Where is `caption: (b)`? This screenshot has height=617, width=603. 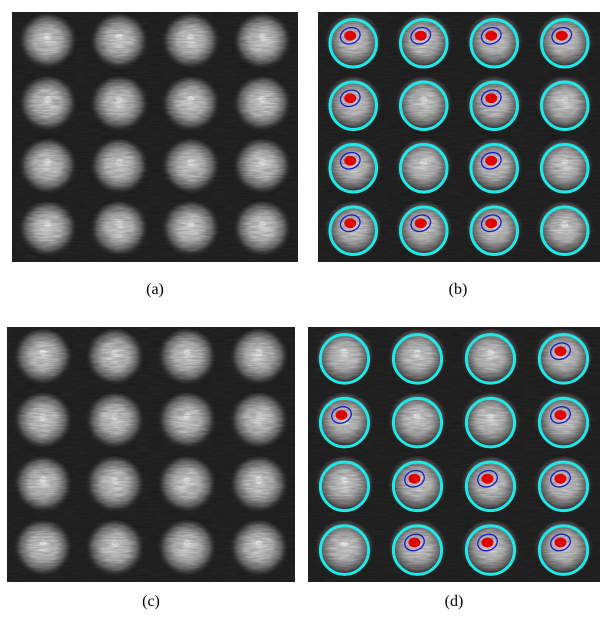
caption: (b) is located at coordinates (458, 289).